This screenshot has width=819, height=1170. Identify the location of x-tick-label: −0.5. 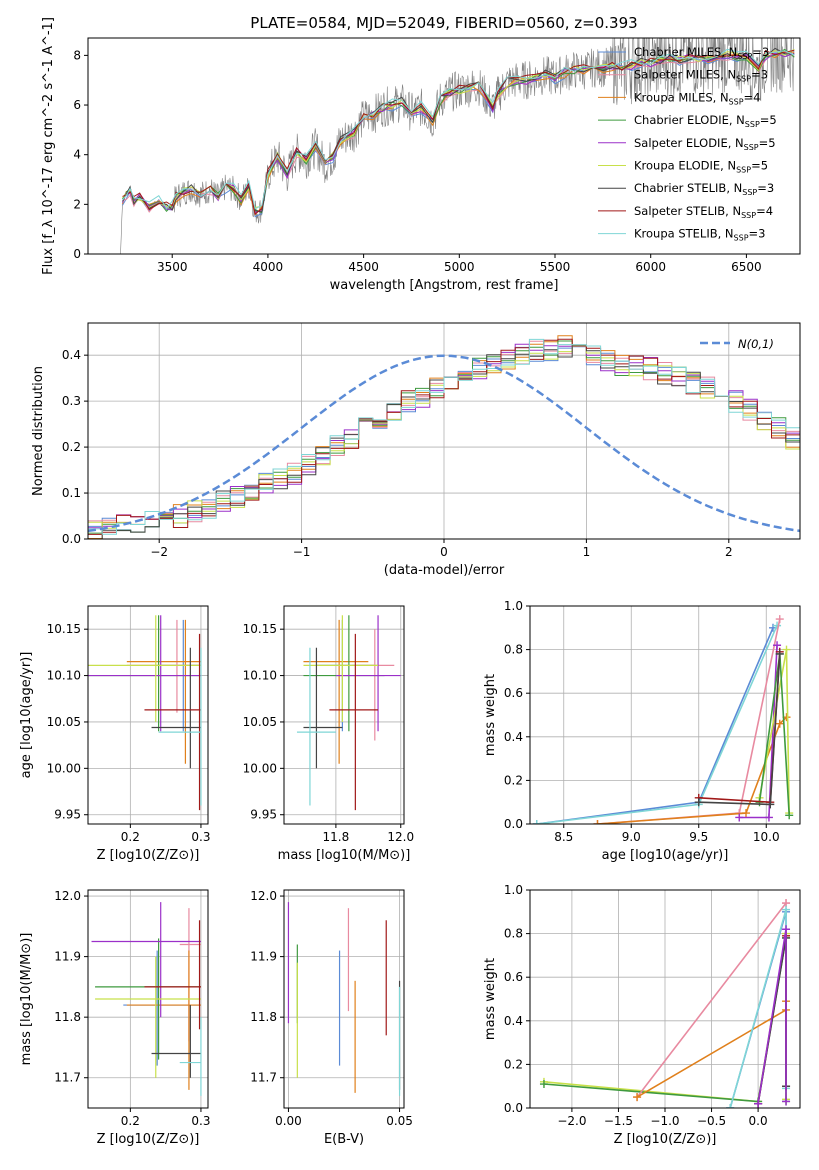
(711, 1121).